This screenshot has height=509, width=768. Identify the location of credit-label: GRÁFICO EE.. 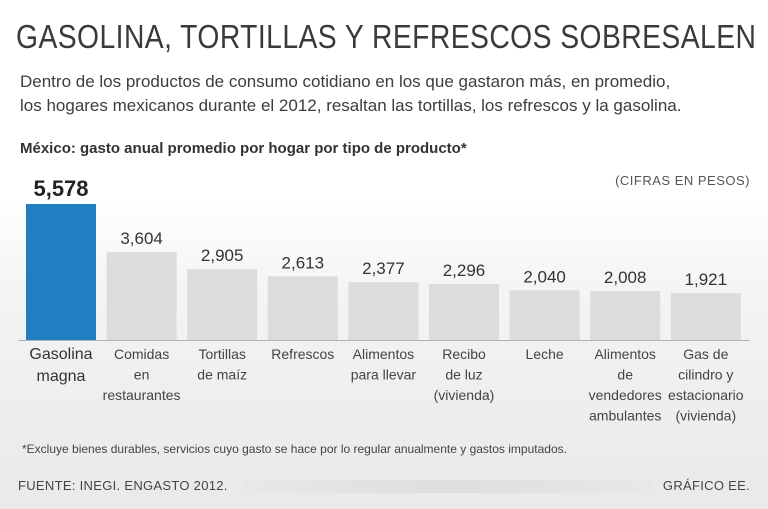
(706, 485).